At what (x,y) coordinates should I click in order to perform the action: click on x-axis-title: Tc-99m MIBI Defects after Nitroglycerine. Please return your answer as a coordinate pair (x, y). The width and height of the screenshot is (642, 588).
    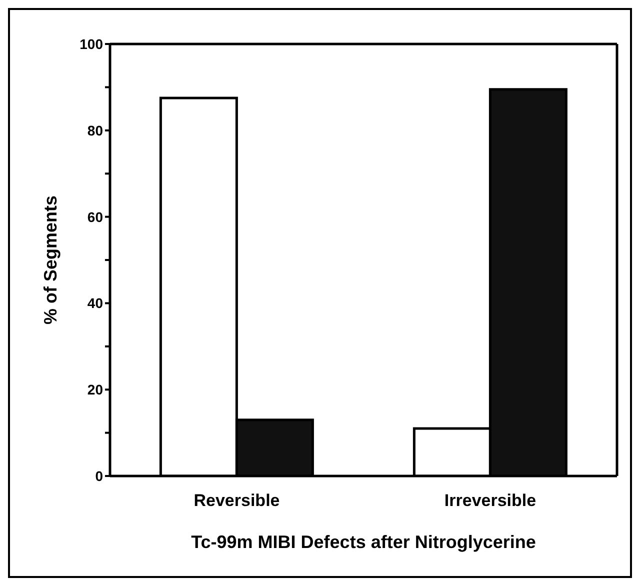
    Looking at the image, I should click on (363, 542).